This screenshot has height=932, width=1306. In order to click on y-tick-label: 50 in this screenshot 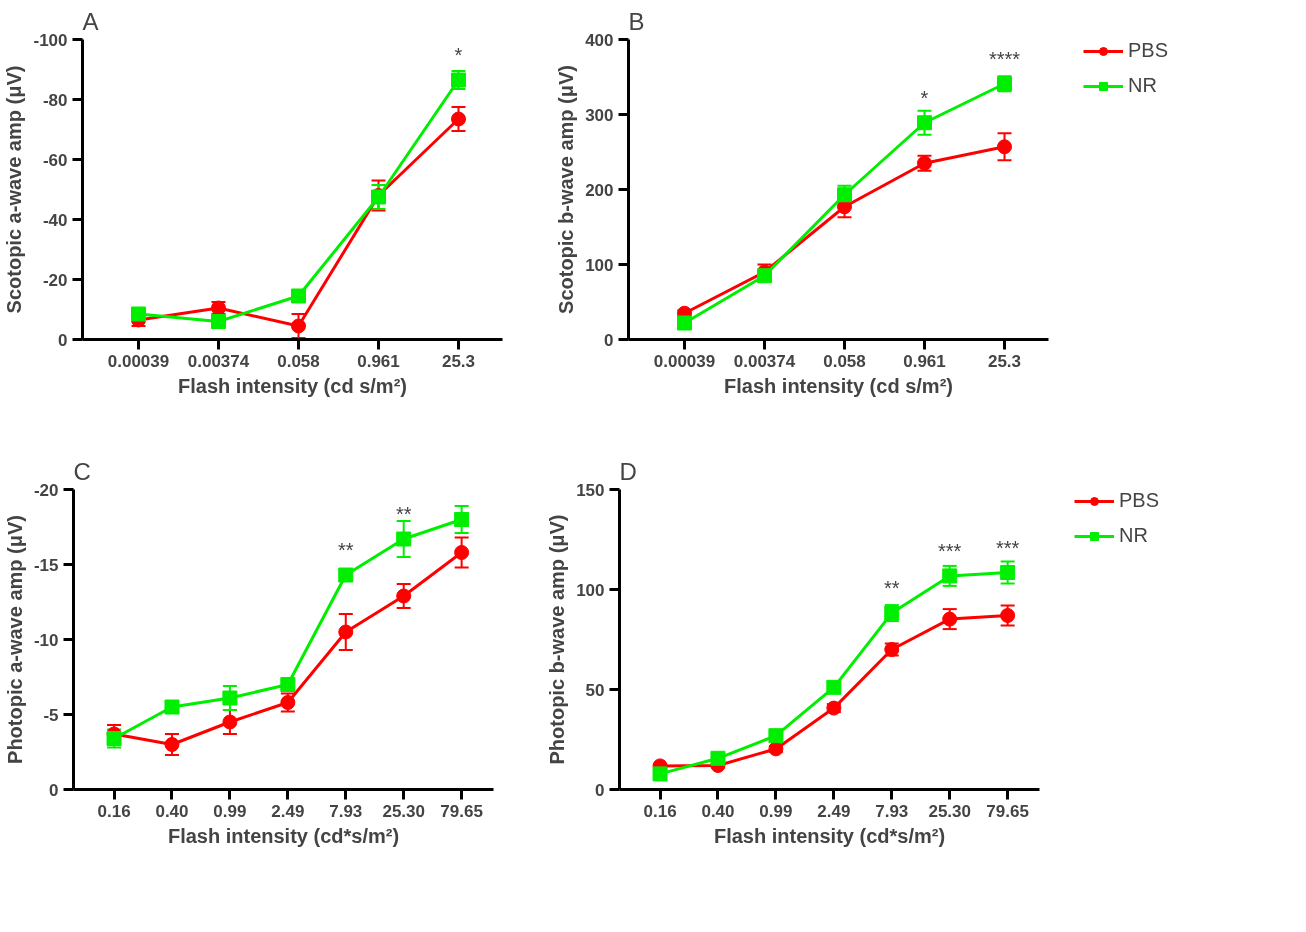, I will do `click(595, 690)`.